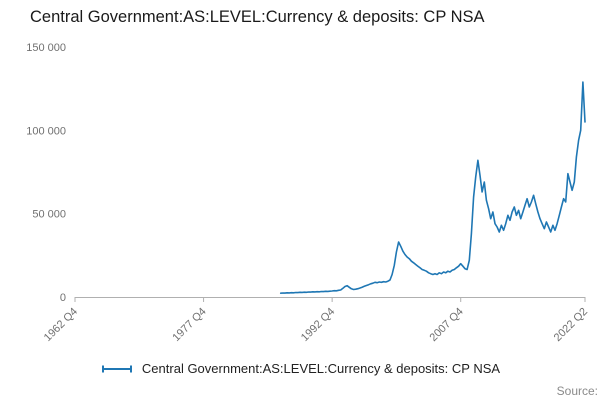 The width and height of the screenshot is (600, 400). I want to click on x-tick-label: 2007 Q4, so click(447, 325).